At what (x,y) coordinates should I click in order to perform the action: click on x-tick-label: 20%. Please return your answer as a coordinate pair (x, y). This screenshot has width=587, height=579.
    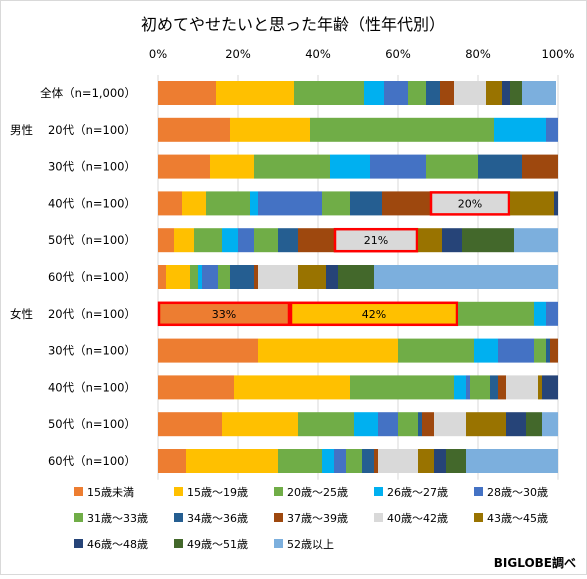
    Looking at the image, I should click on (238, 54).